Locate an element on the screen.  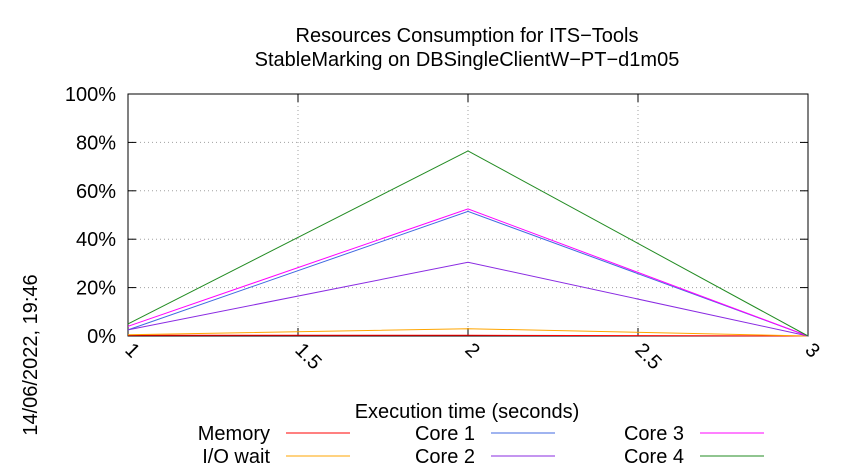
y-tick-label: 80% is located at coordinates (96, 143).